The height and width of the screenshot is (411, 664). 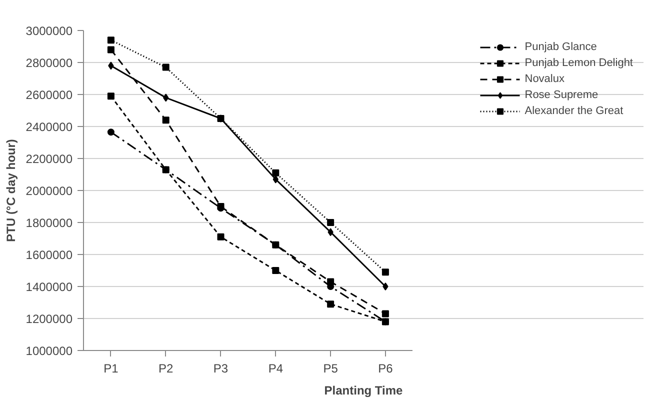 What do you see at coordinates (220, 369) in the screenshot?
I see `x-tick-label: P3` at bounding box center [220, 369].